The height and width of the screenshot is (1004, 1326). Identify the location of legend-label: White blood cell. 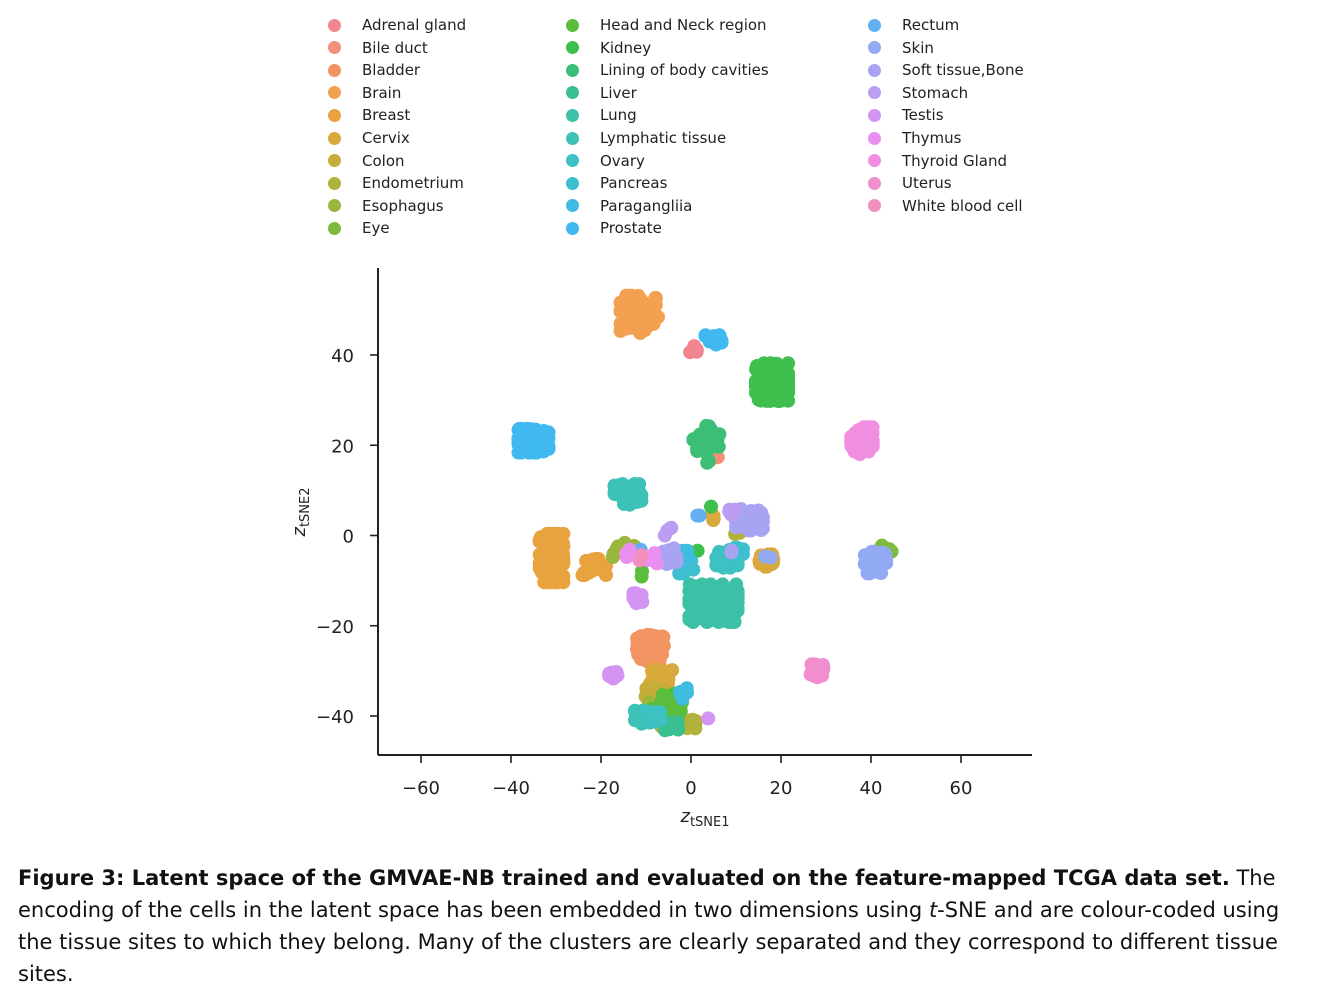
(962, 205).